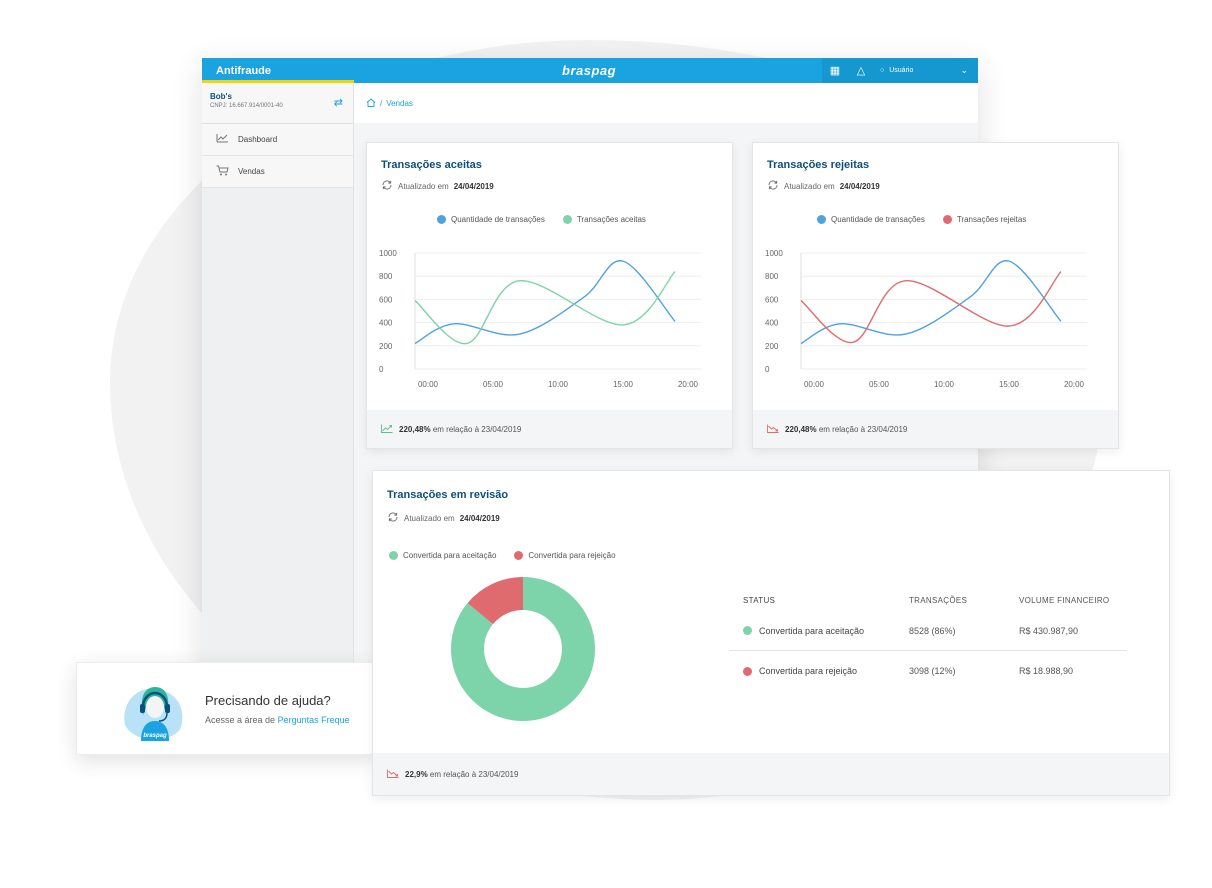 This screenshot has width=1212, height=888. What do you see at coordinates (1064, 600) in the screenshot?
I see `header-volume: VOLUME FINANCEIRO` at bounding box center [1064, 600].